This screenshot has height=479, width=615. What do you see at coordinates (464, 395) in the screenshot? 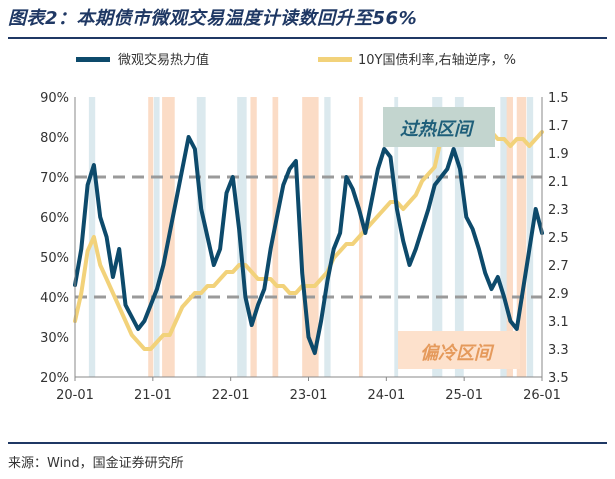
I see `x-tick-label: 25-01` at bounding box center [464, 395].